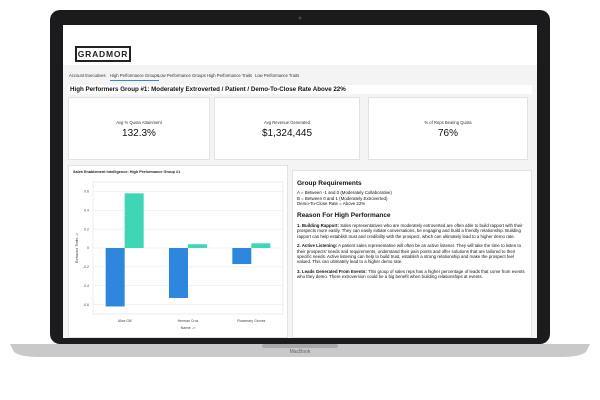 This screenshot has width=600, height=400. I want to click on laptop-base, so click(300, 350).